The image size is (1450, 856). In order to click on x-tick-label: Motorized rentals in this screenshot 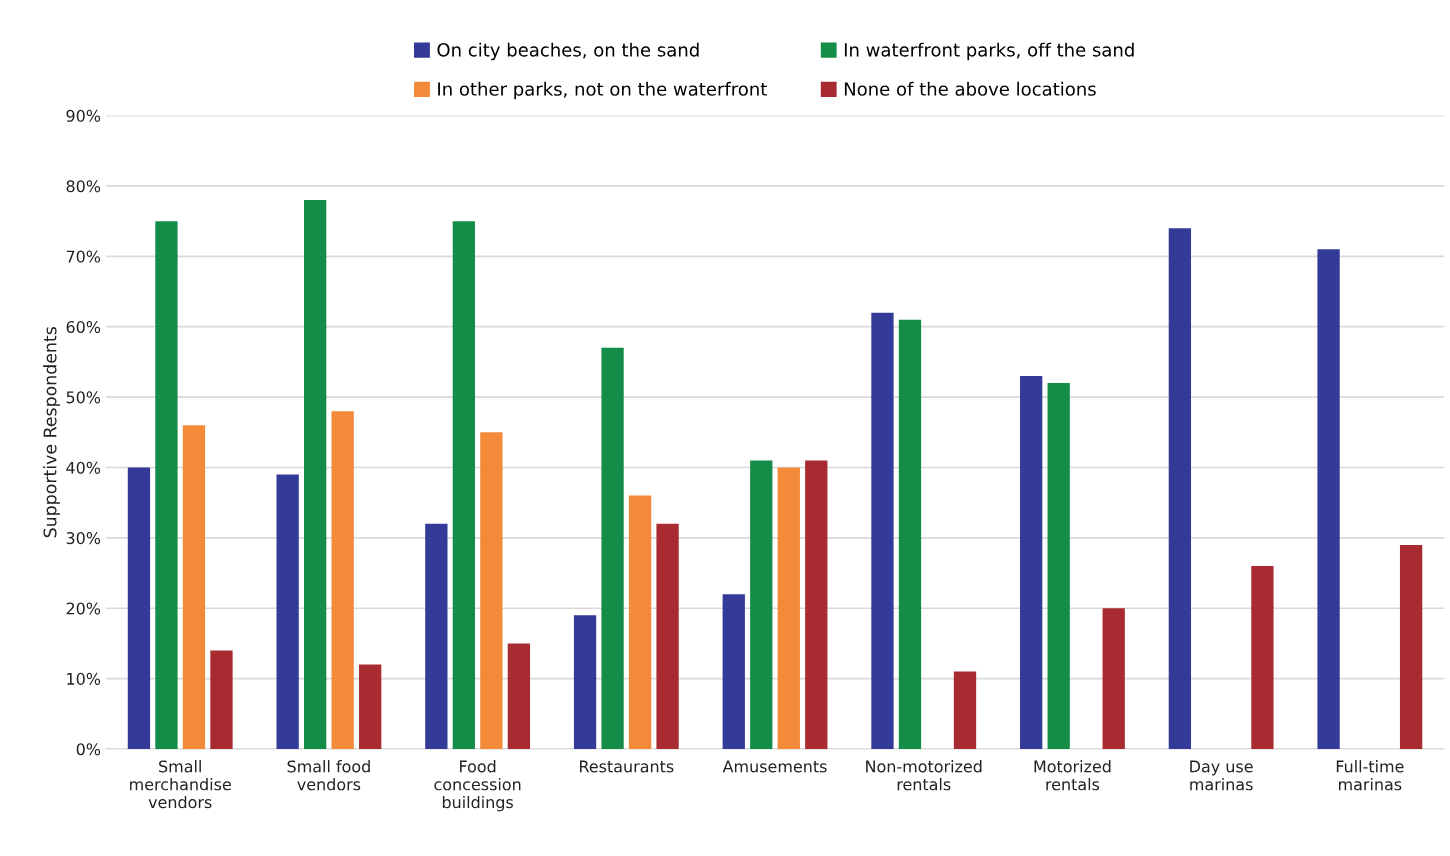, I will do `click(1072, 775)`.